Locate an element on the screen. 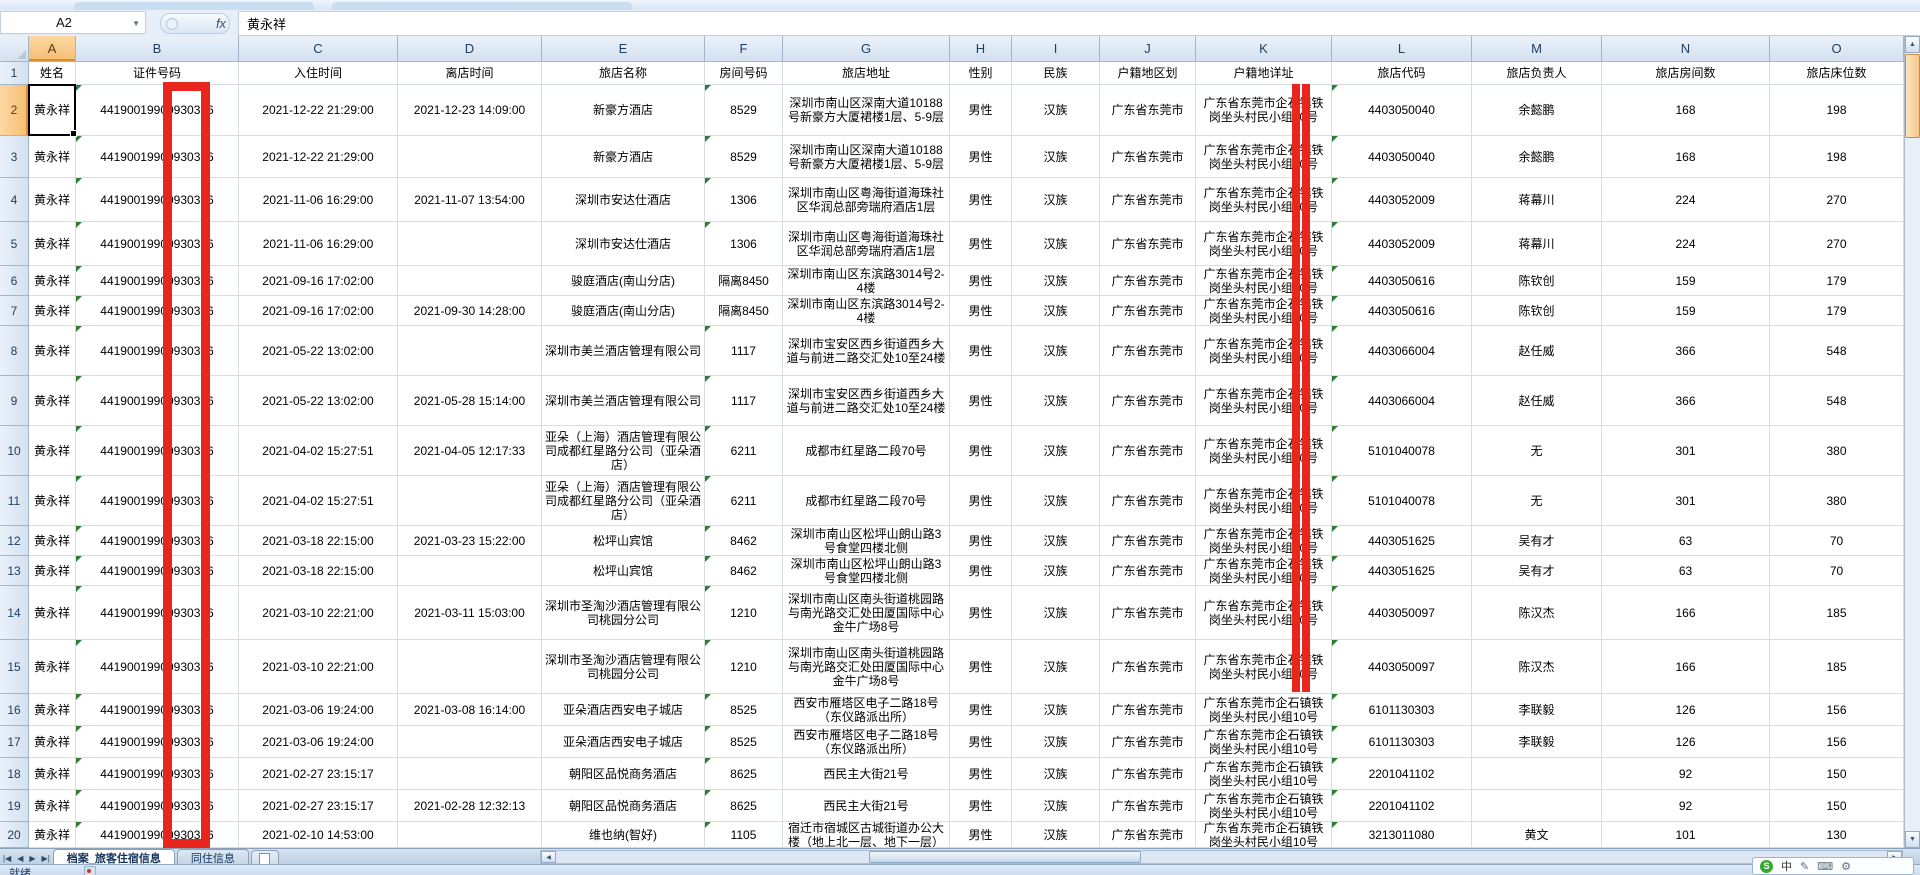  column-header-O: O is located at coordinates (1837, 49).